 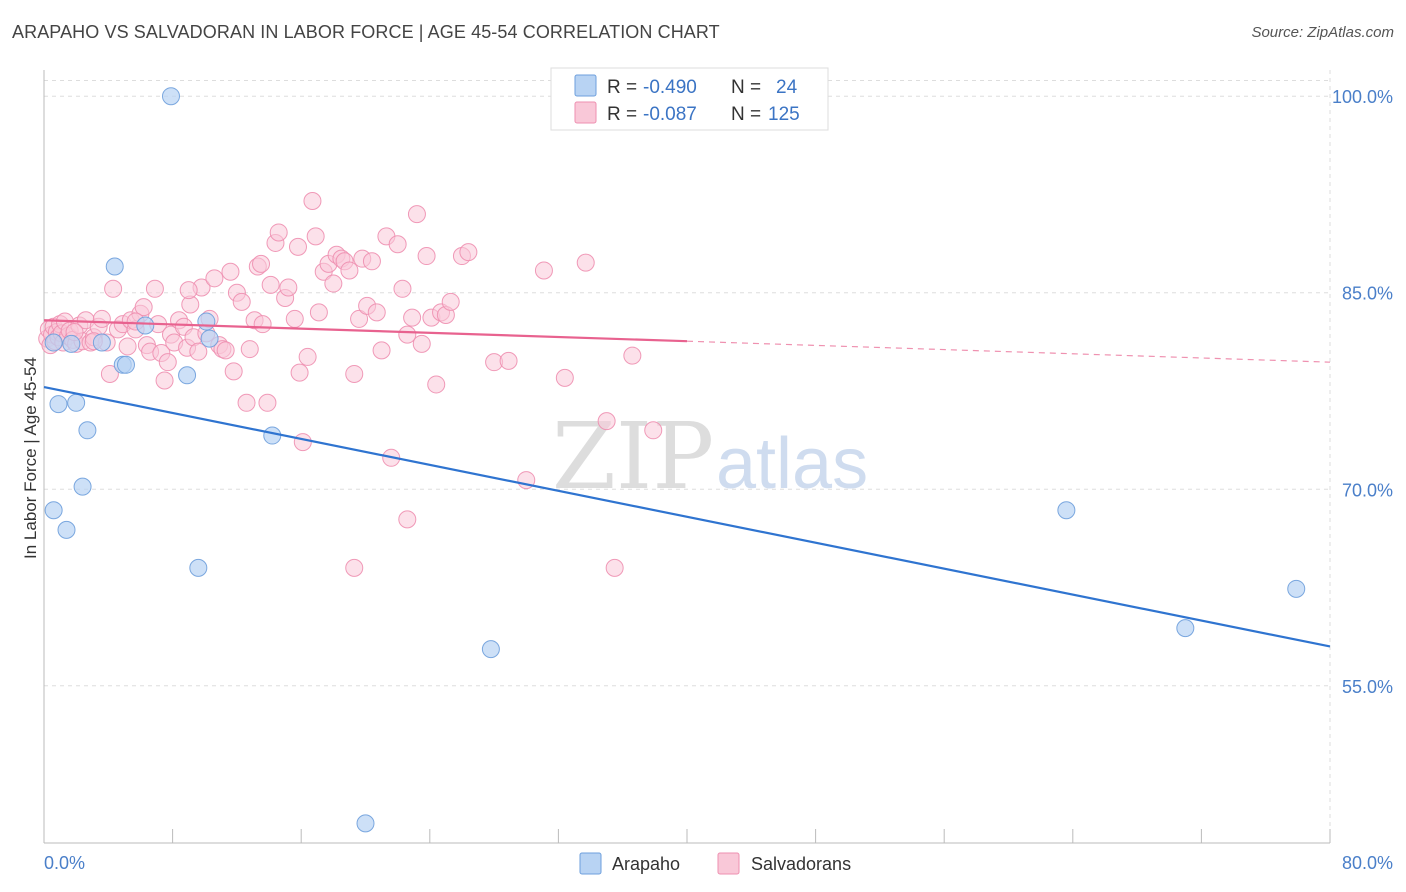 I want to click on bottom-legend-label-salvadoran: Salvadorans, so click(x=801, y=864).